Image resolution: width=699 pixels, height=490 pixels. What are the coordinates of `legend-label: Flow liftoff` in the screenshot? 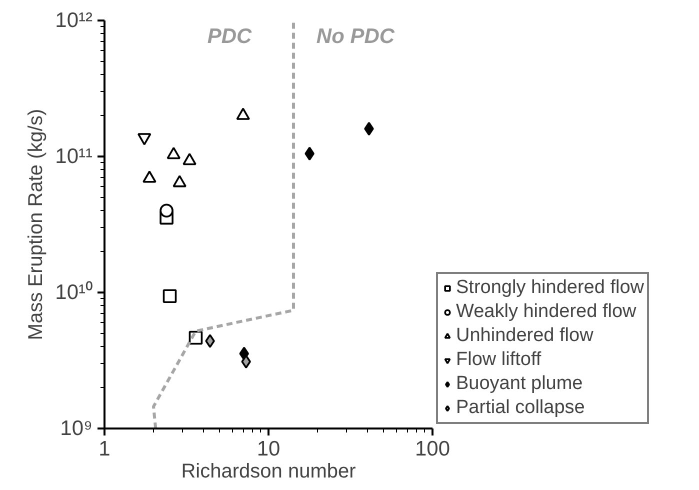 It's located at (499, 360).